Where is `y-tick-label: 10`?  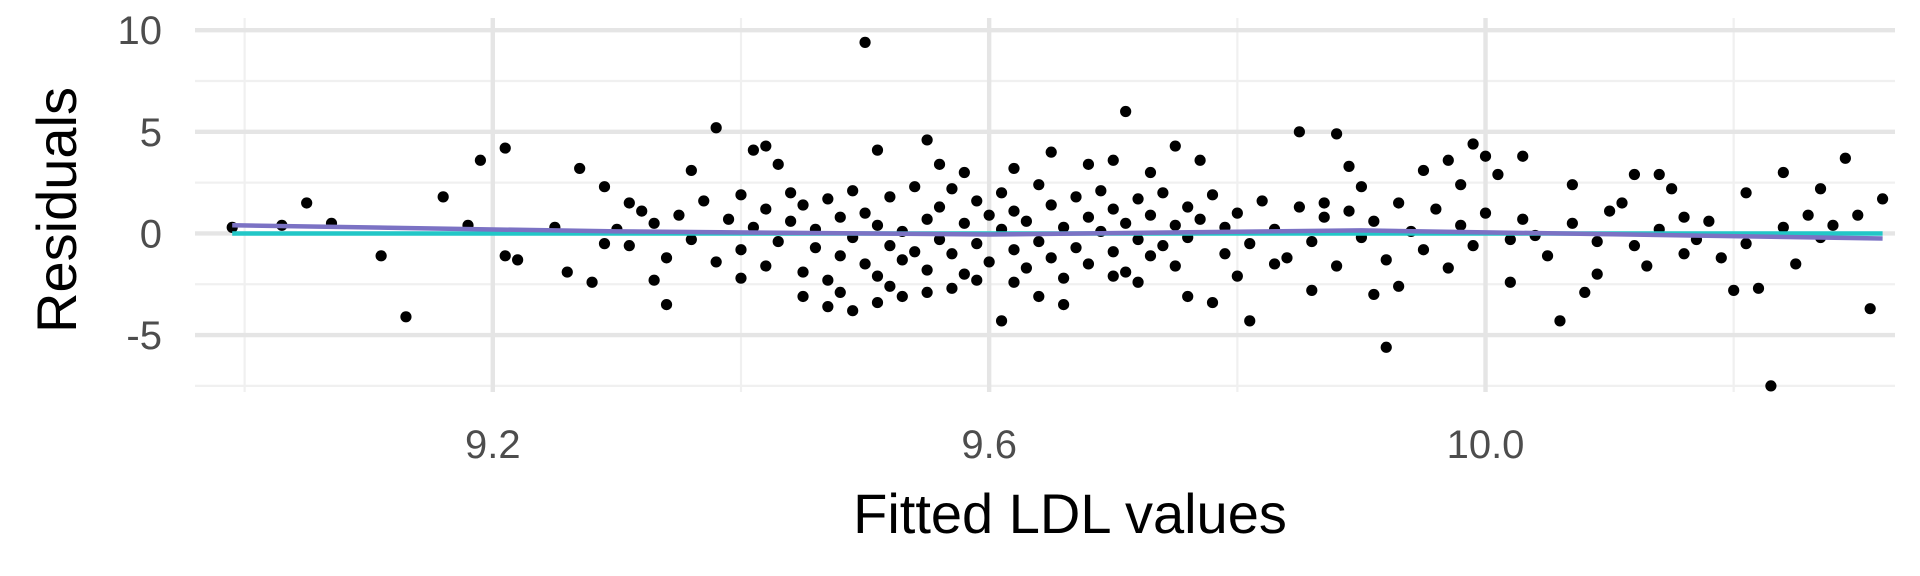 y-tick-label: 10 is located at coordinates (140, 31).